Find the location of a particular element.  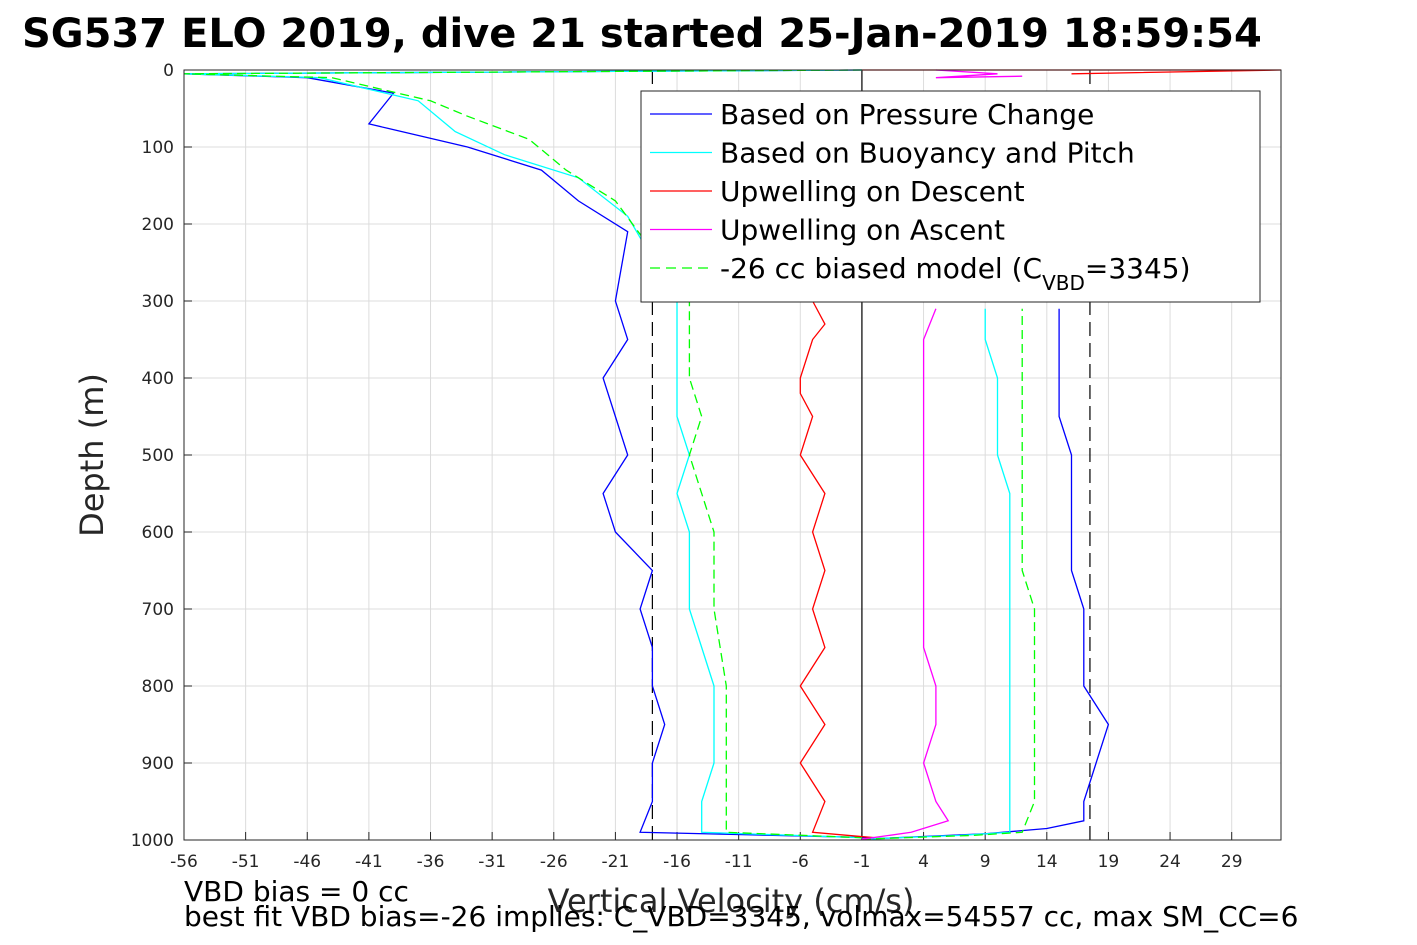

x-tick-label: 4 is located at coordinates (923, 862).